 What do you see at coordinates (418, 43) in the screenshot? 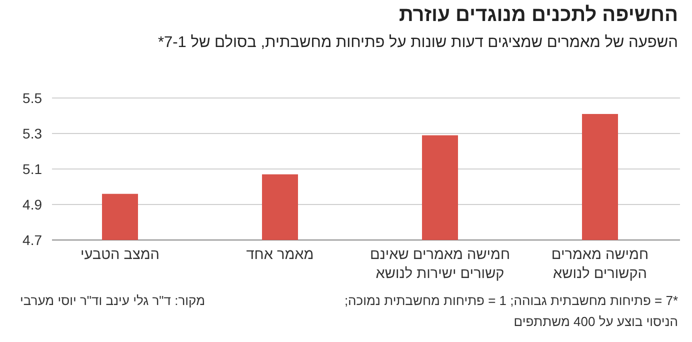
I see `subtitle: השפעה של מאמרים שמציגים דעות שונות על פתיחות מחשבתית, בסולם של 7-1*` at bounding box center [418, 43].